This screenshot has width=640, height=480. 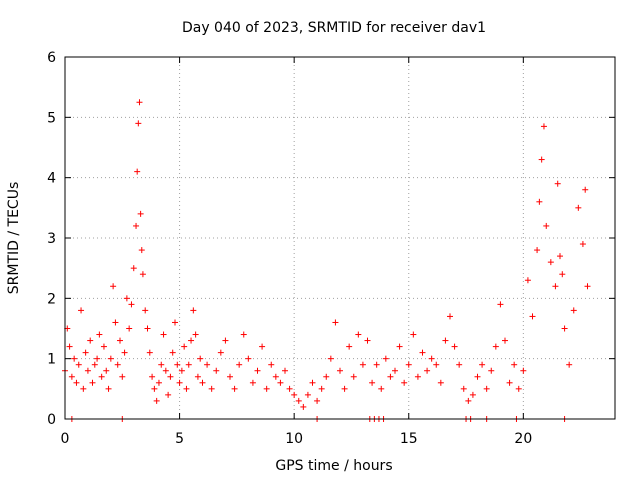 What do you see at coordinates (51, 239) in the screenshot?
I see `y-tick-label: 3` at bounding box center [51, 239].